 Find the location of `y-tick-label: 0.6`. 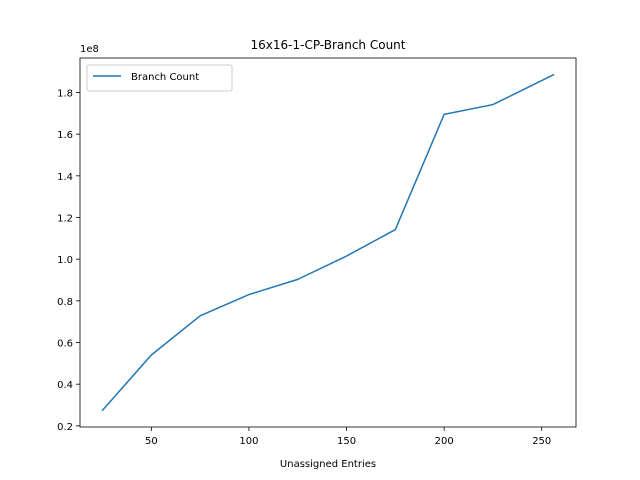

y-tick-label: 0.6 is located at coordinates (65, 344).